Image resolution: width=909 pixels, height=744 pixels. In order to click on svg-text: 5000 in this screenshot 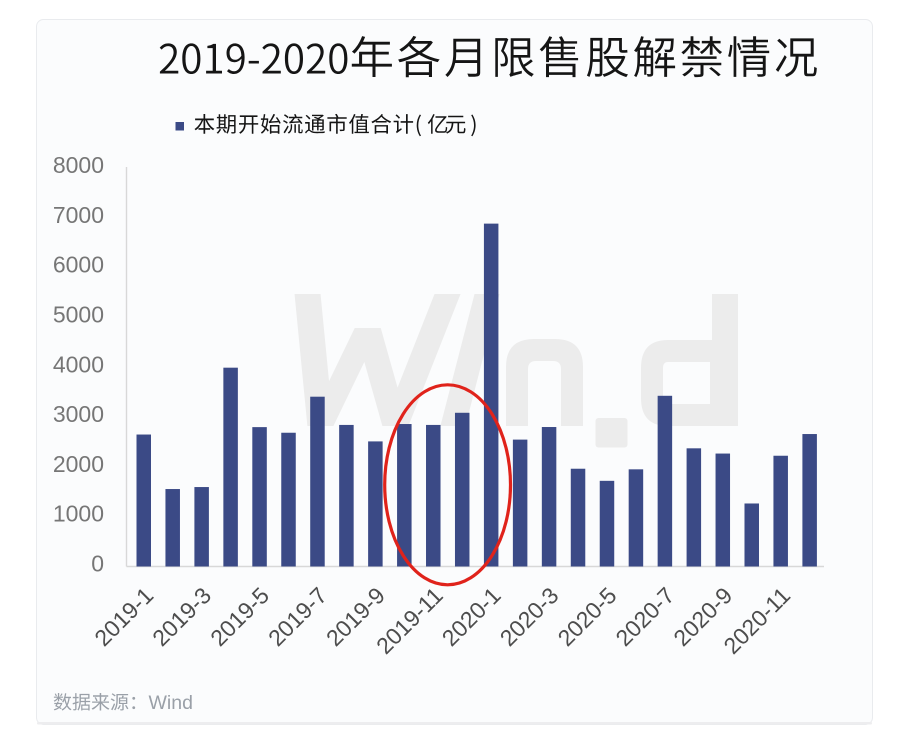, I will do `click(78, 315)`.